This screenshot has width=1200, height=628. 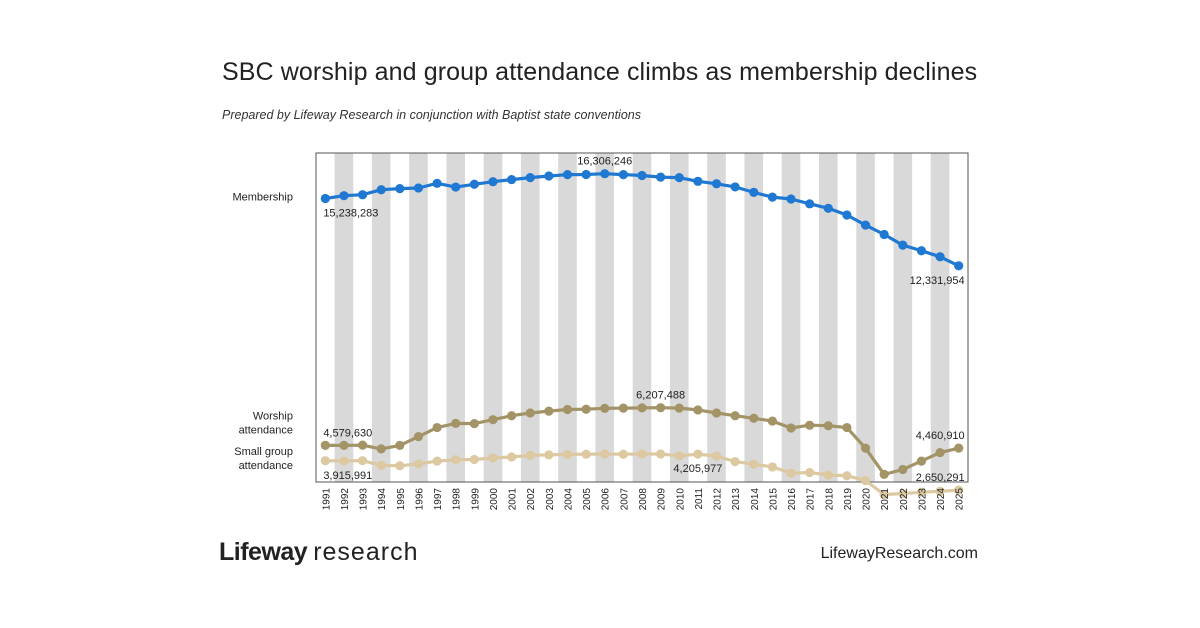 I want to click on worship-attendance-point-2025, so click(x=959, y=448).